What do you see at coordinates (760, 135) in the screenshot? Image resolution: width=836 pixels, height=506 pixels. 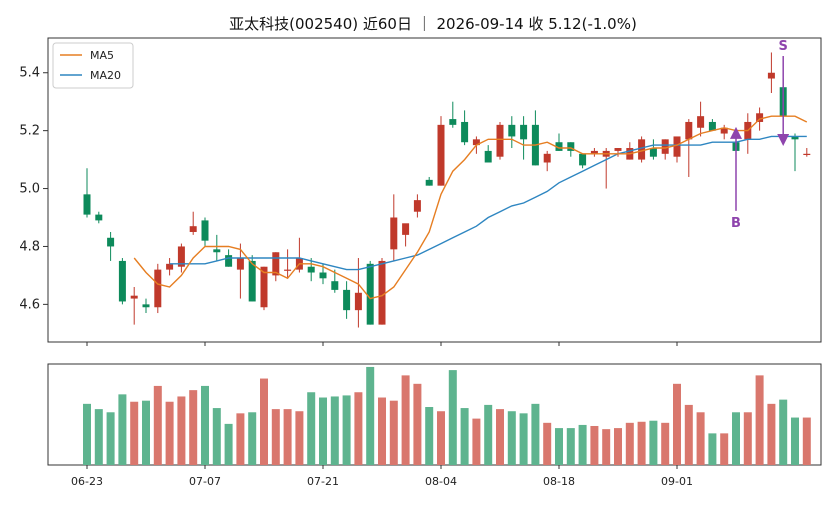 I see `trade-annotations: BS` at bounding box center [760, 135].